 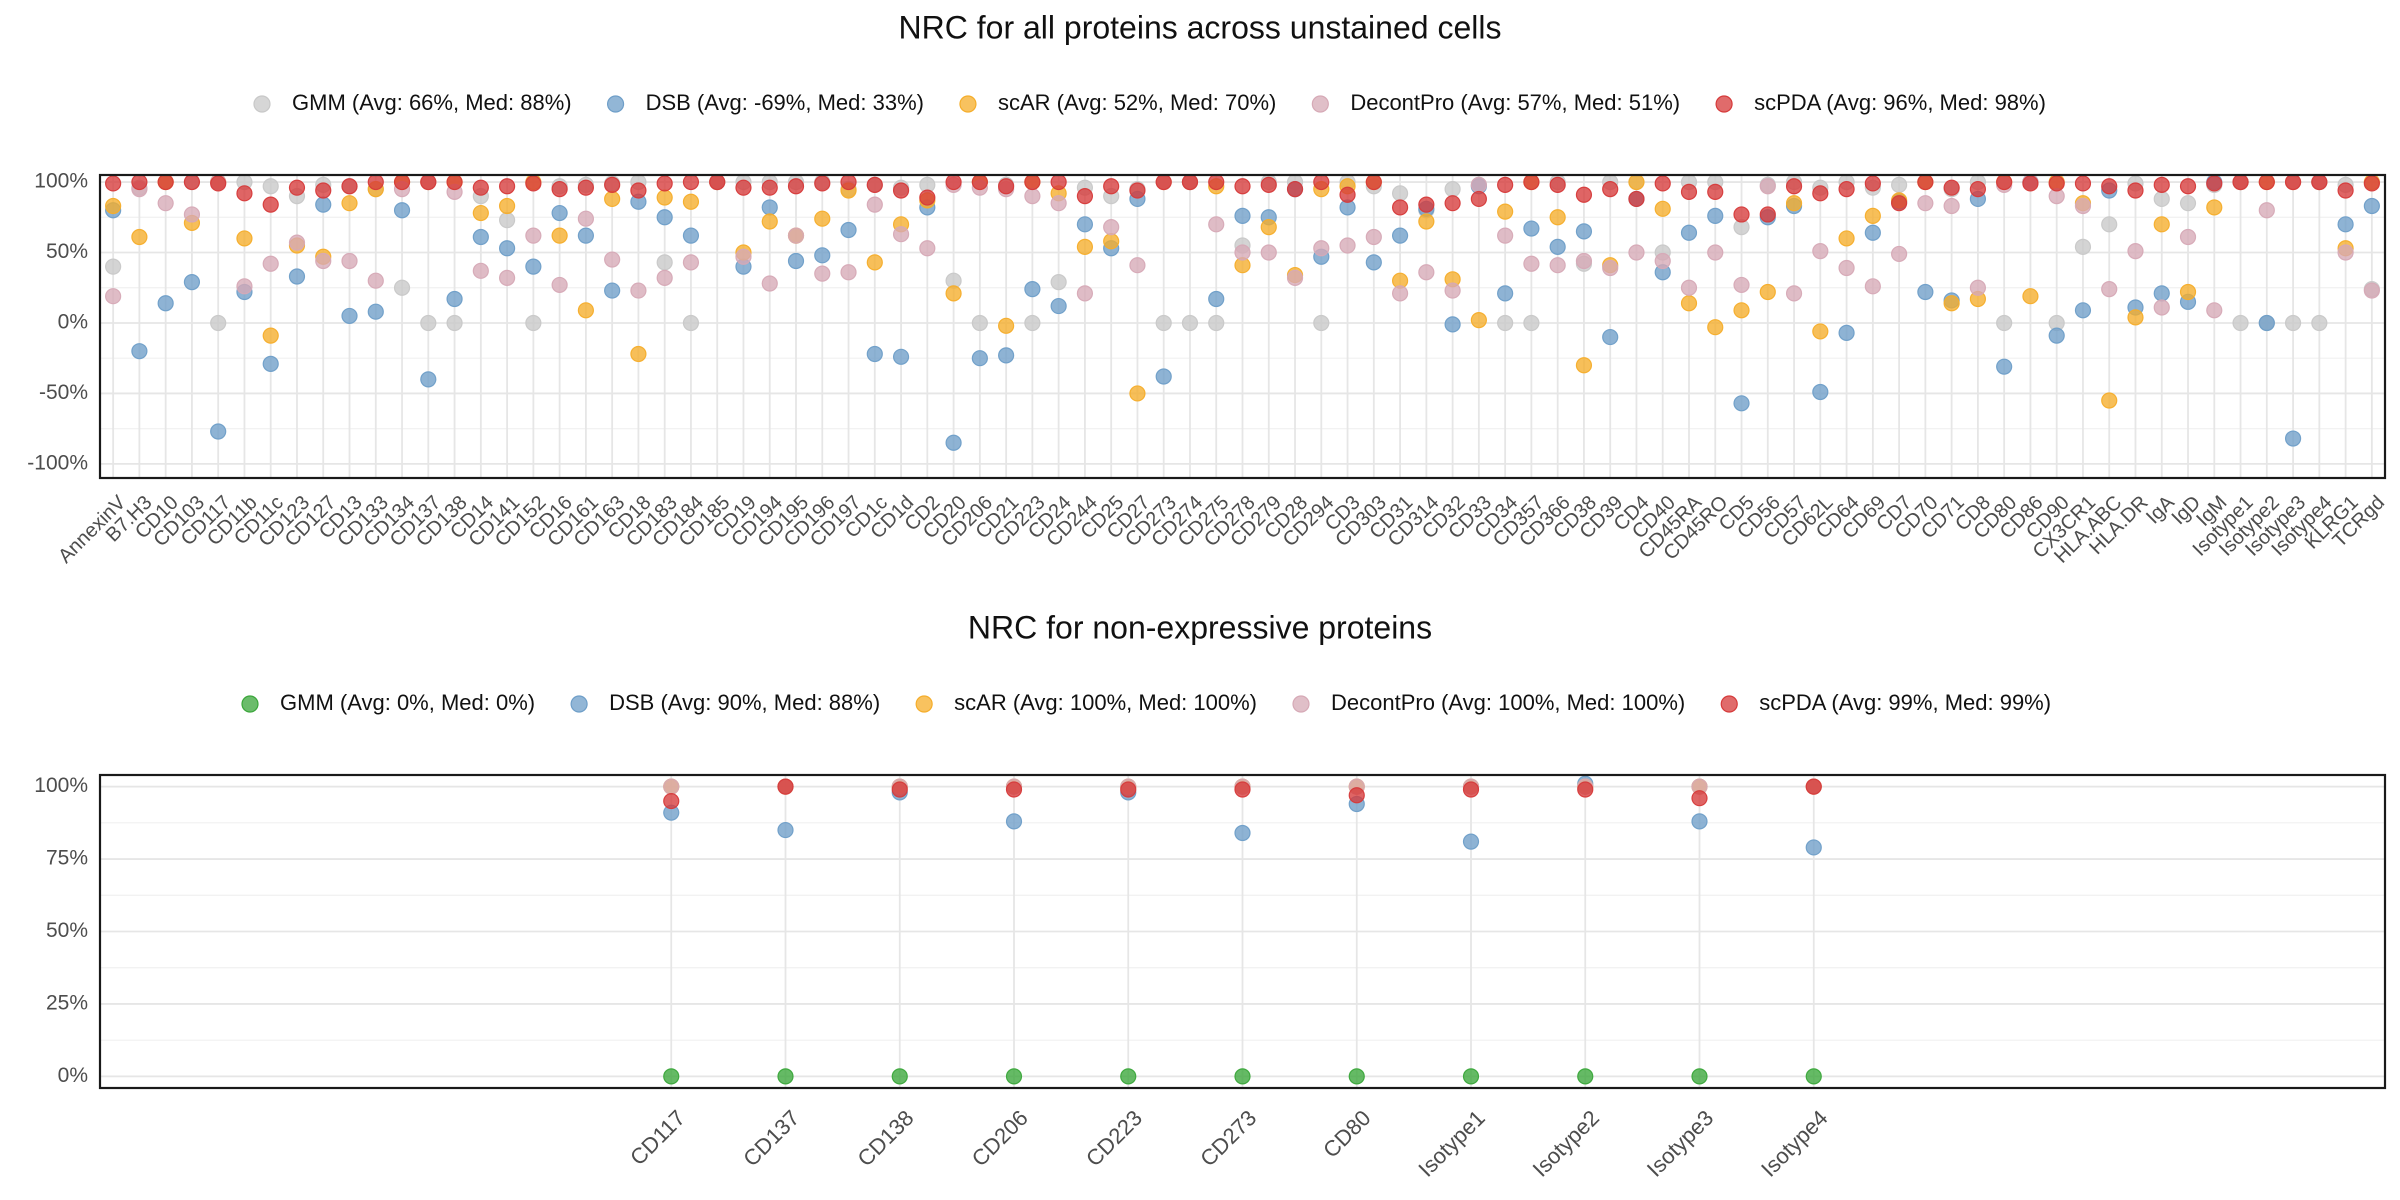 I want to click on legend-label: scAR (Avg: 100%, Med: 100%), so click(x=1105, y=702).